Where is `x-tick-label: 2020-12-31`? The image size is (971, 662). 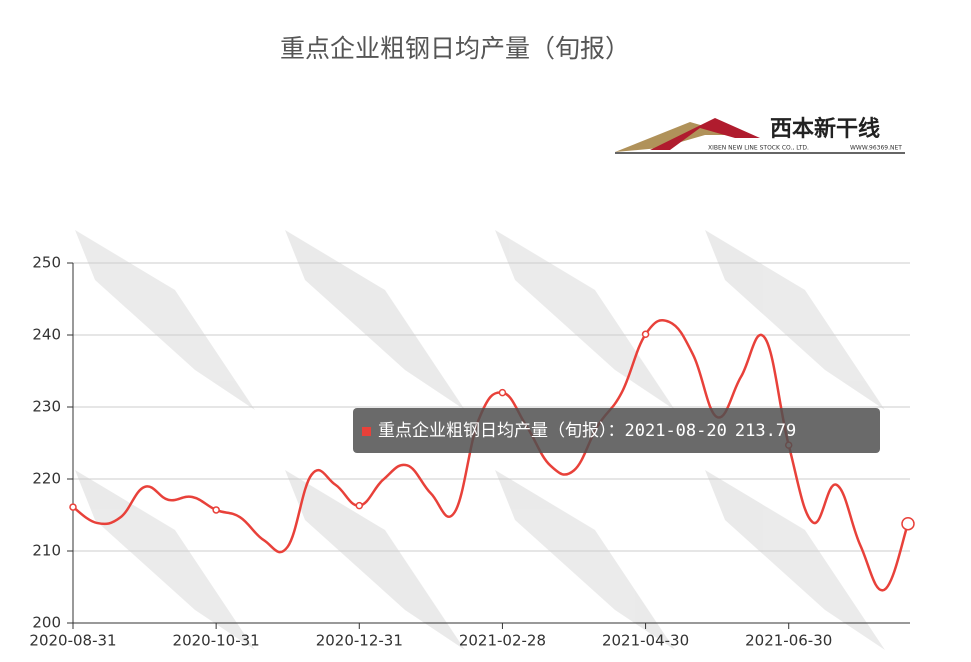
x-tick-label: 2020-12-31 is located at coordinates (359, 641).